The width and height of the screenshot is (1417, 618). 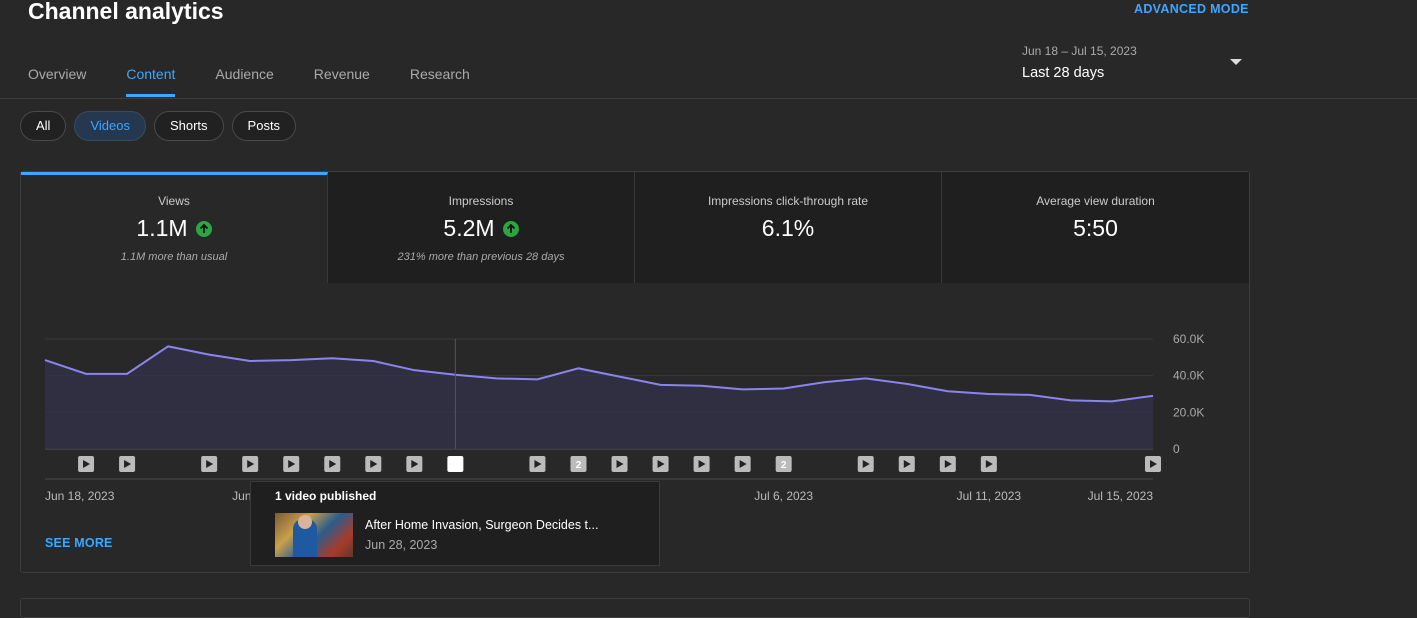 I want to click on metric-value-text: 5:50, so click(x=1095, y=228).